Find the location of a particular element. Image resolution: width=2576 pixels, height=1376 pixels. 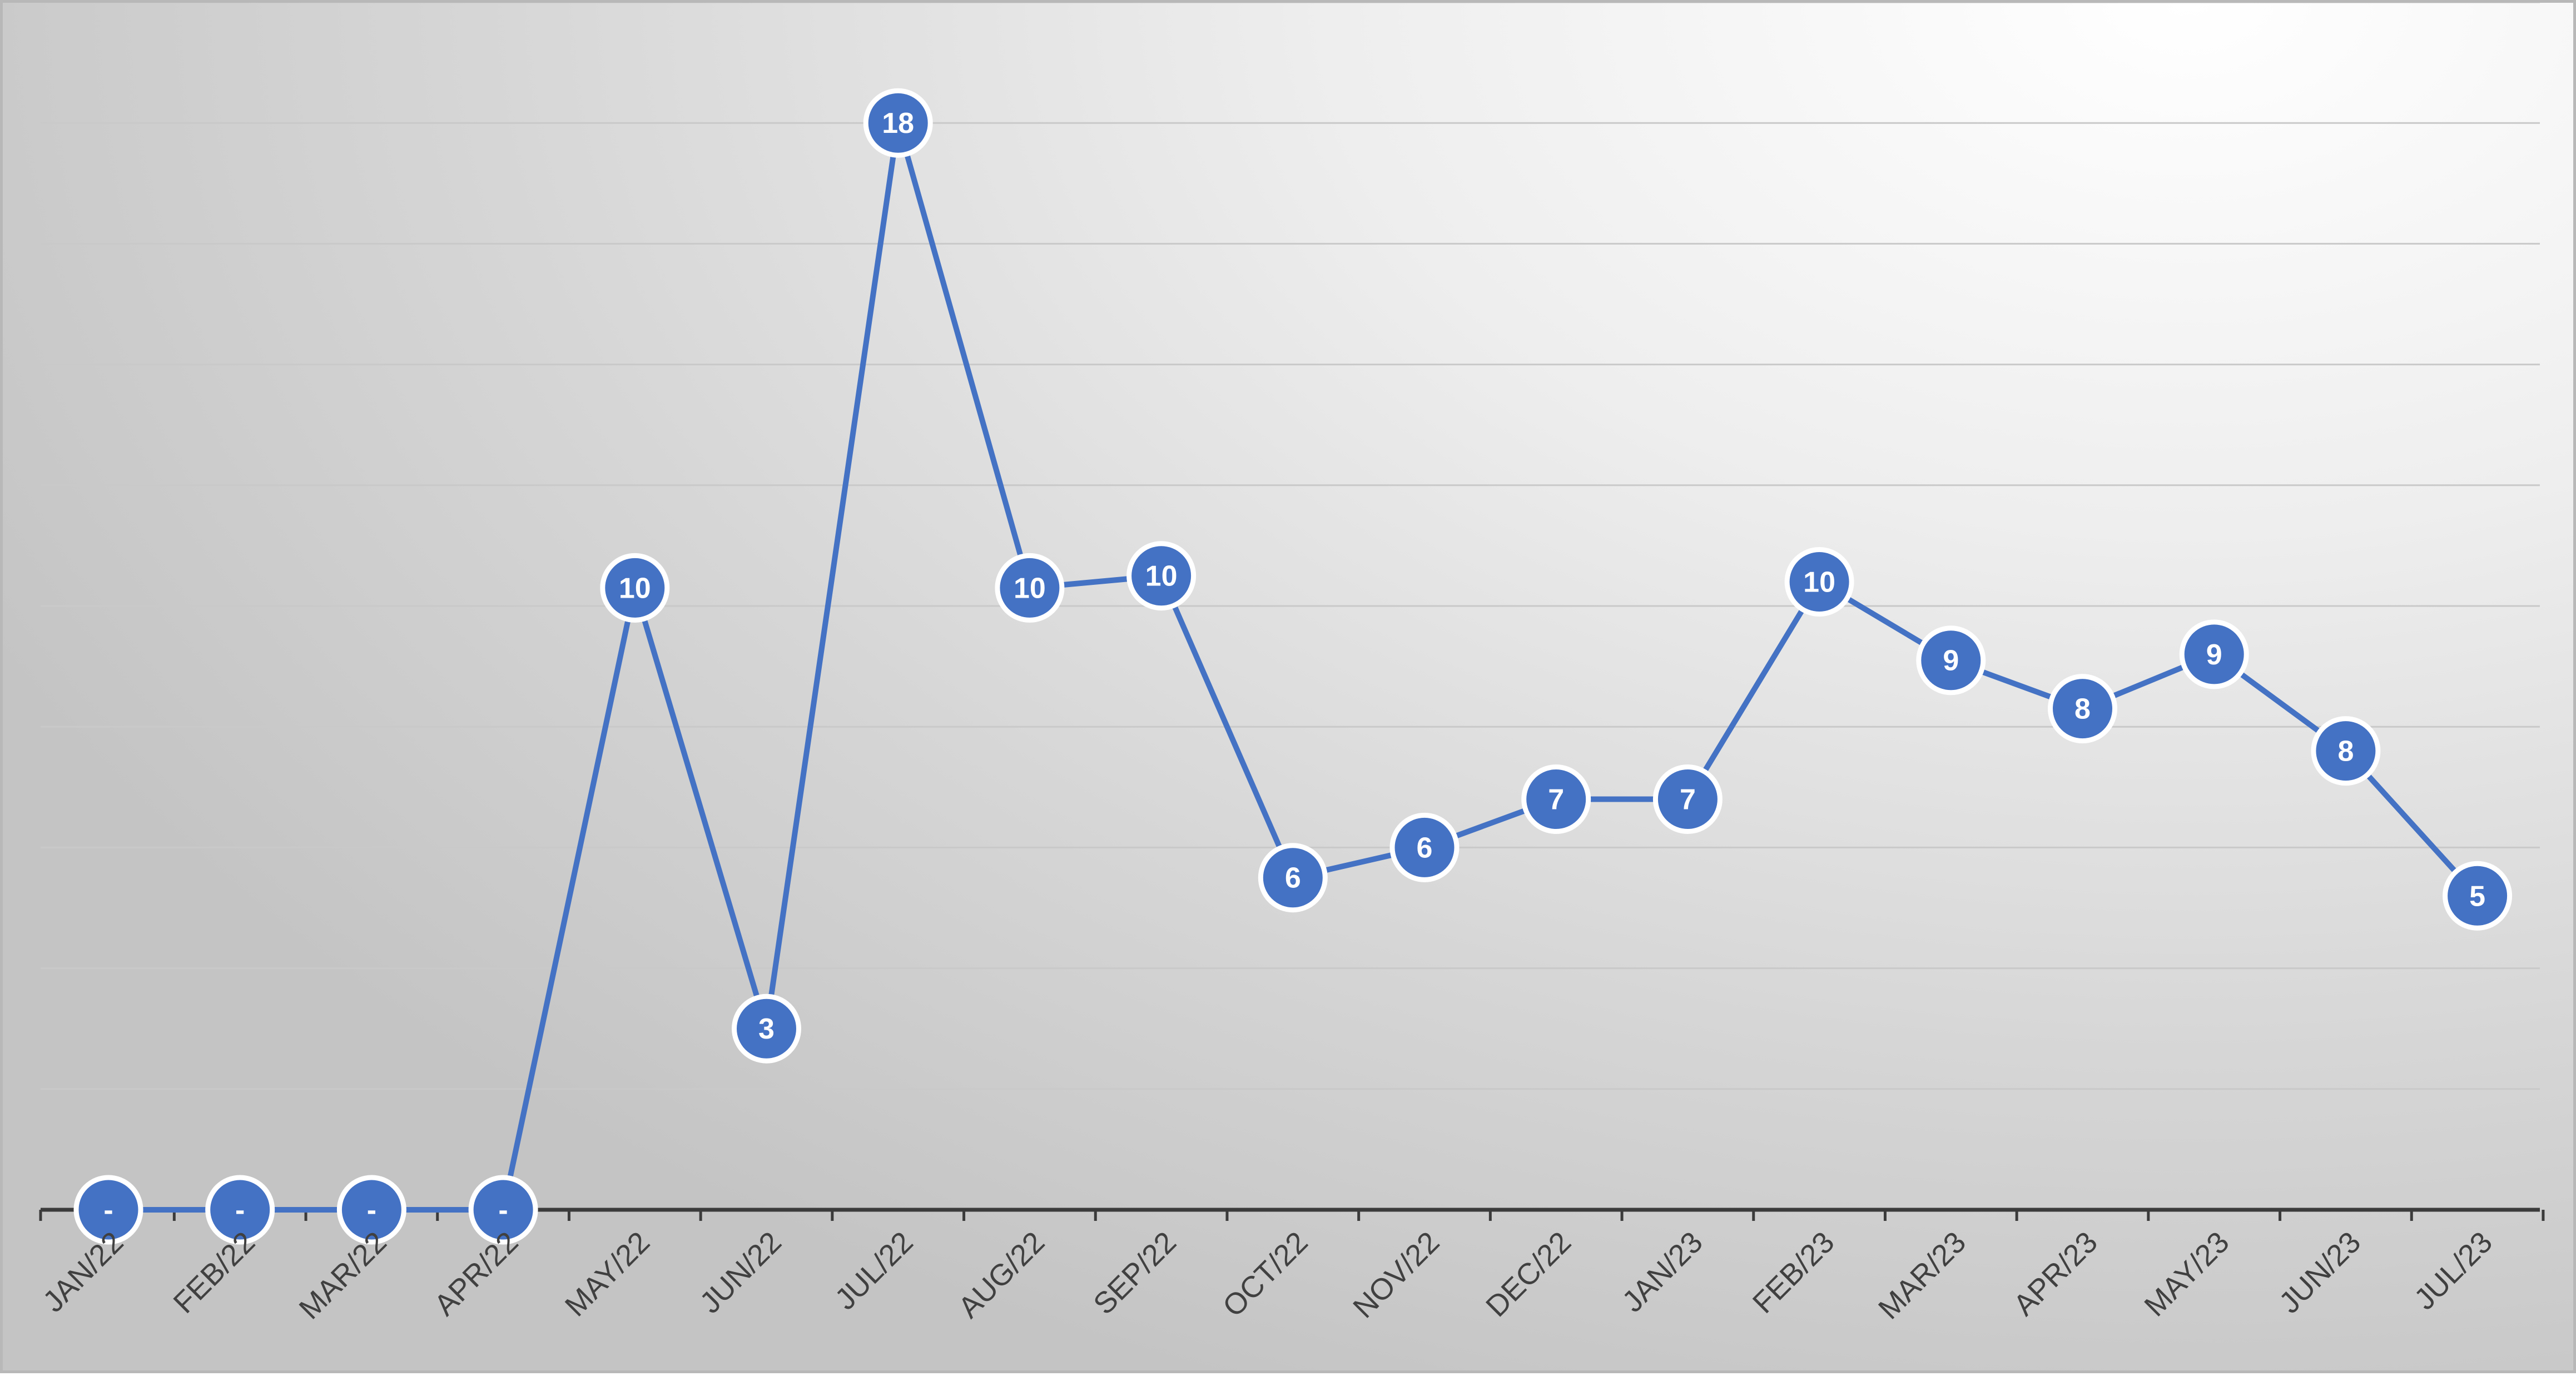

x-tick-label: NOV/22 is located at coordinates (1396, 1274).